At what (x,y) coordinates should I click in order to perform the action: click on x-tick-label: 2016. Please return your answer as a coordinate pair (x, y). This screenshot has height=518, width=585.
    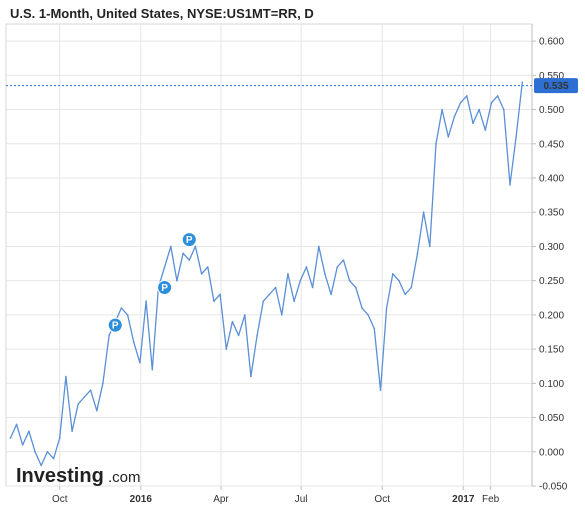
    Looking at the image, I should click on (141, 499).